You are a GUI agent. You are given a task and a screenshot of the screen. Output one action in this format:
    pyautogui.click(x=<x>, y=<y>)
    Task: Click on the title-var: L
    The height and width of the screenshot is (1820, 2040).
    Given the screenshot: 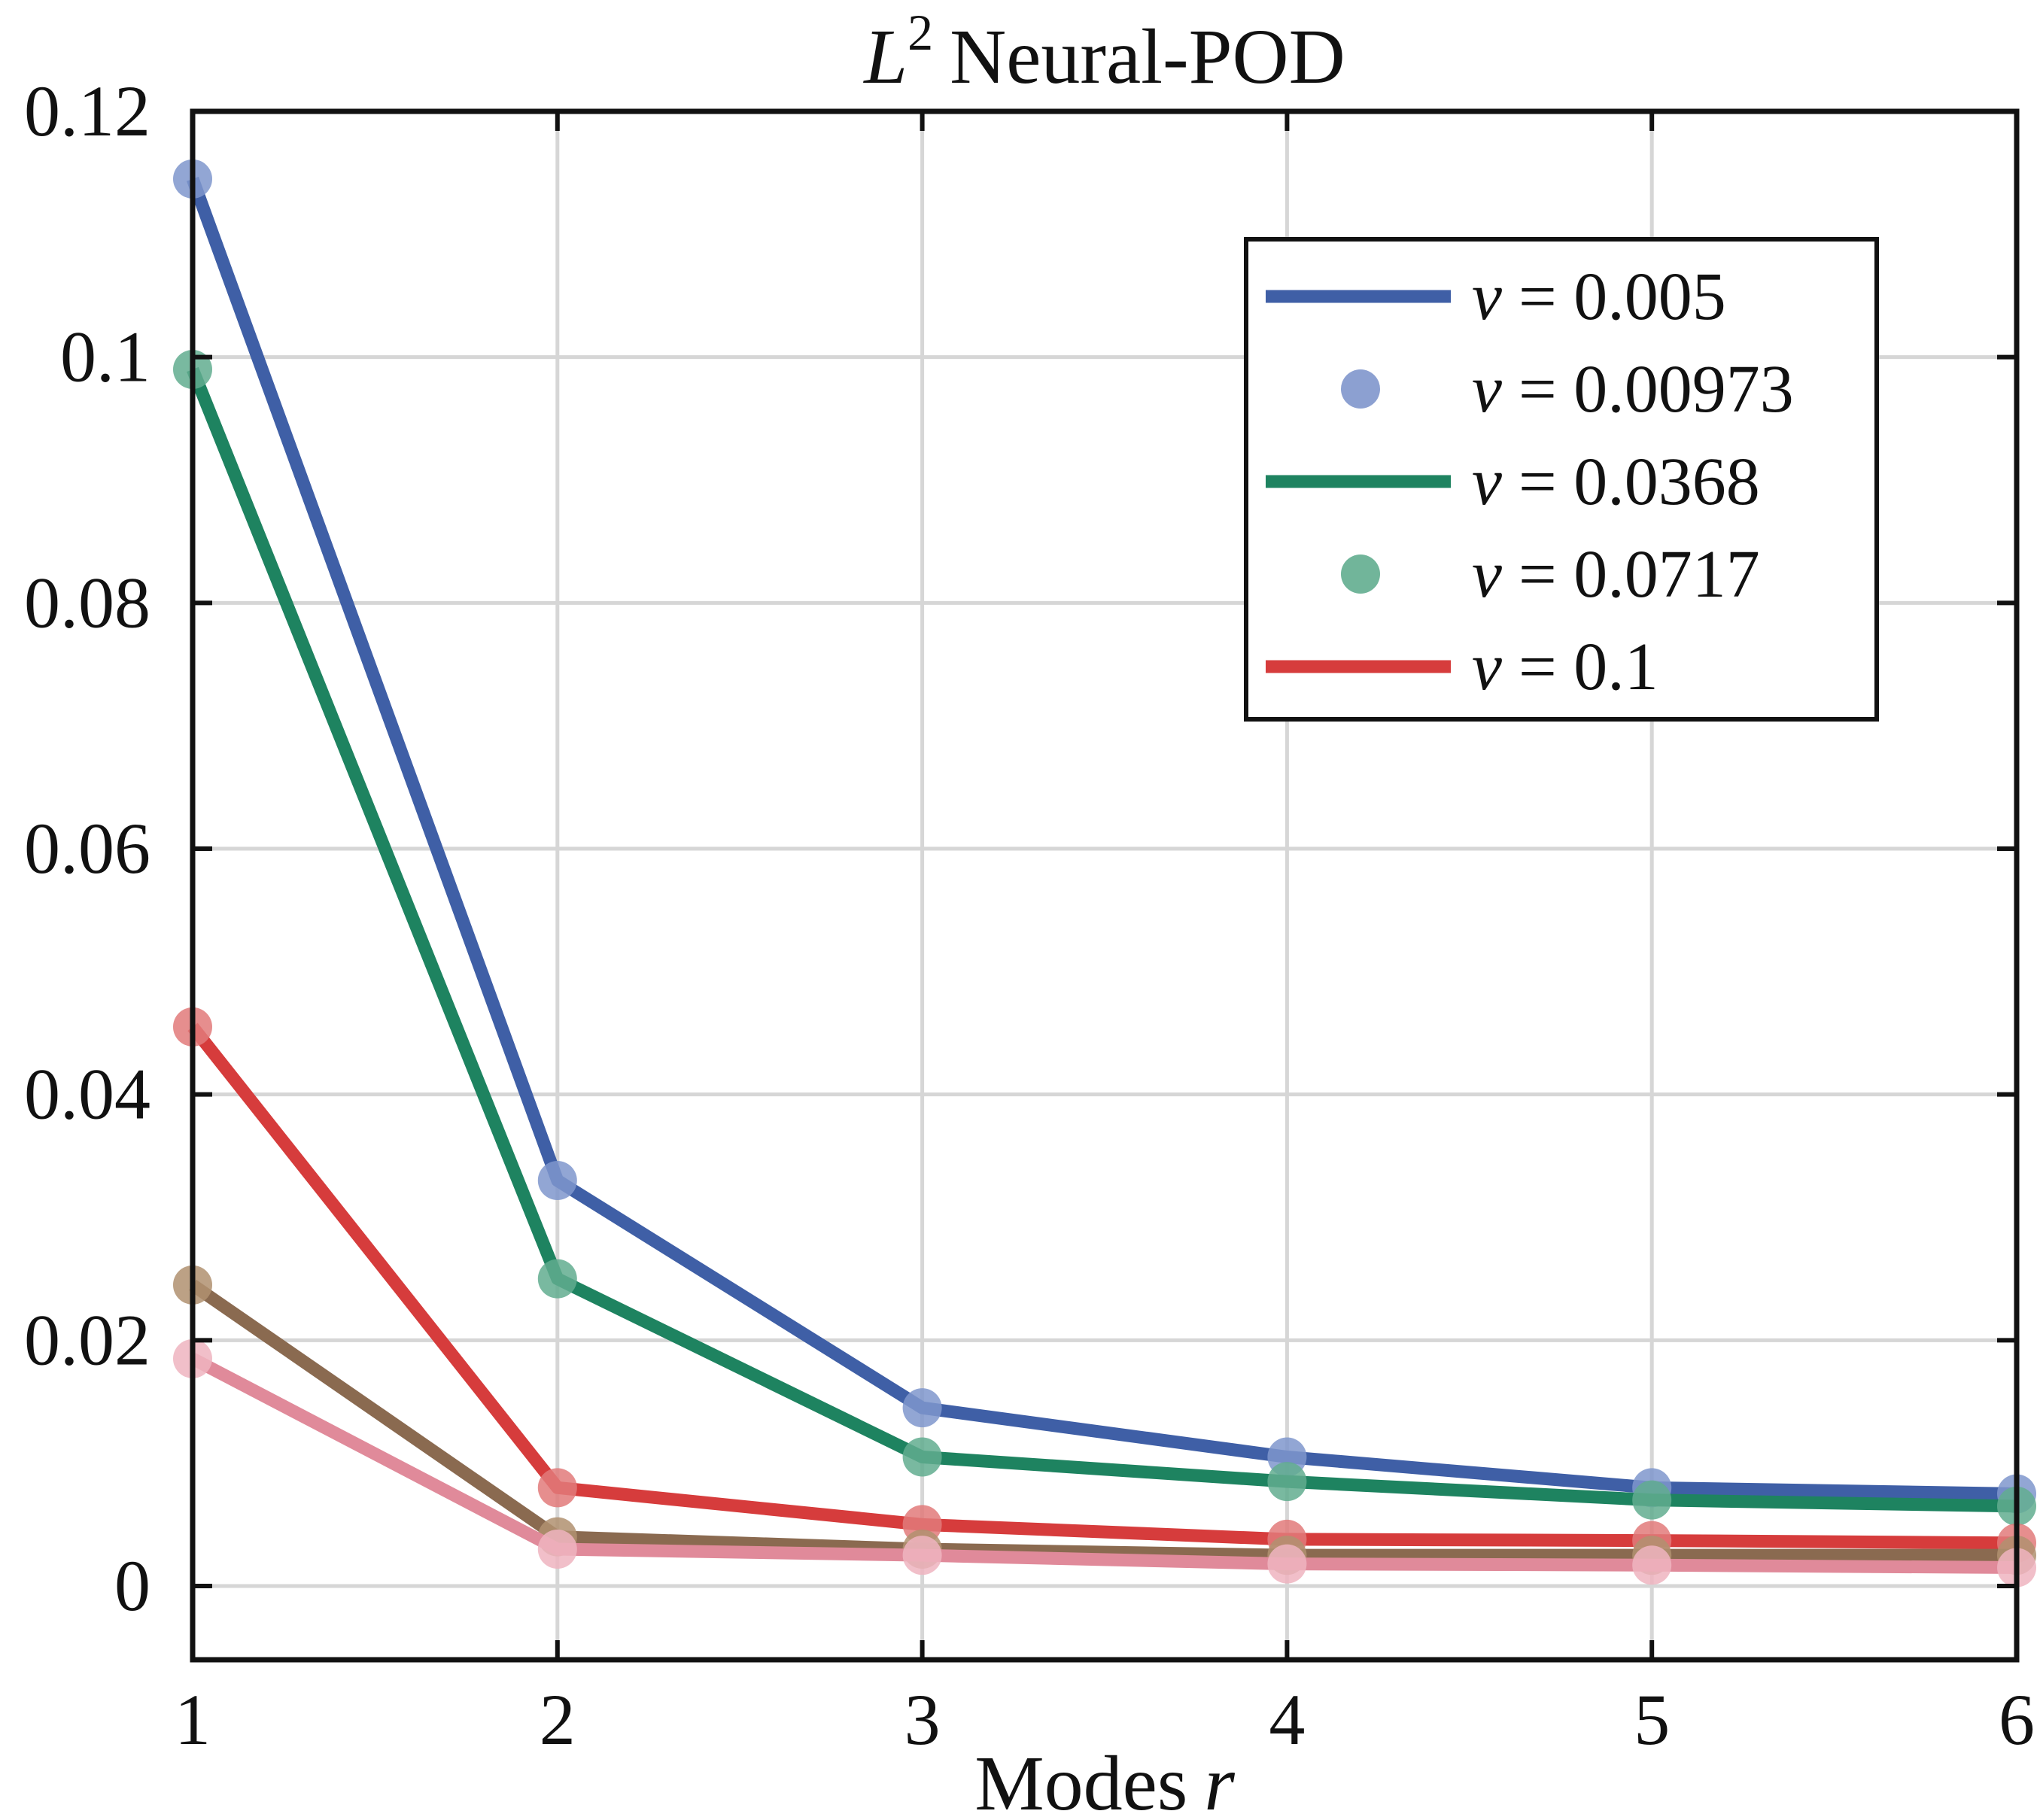 What is the action you would take?
    pyautogui.click(x=885, y=57)
    